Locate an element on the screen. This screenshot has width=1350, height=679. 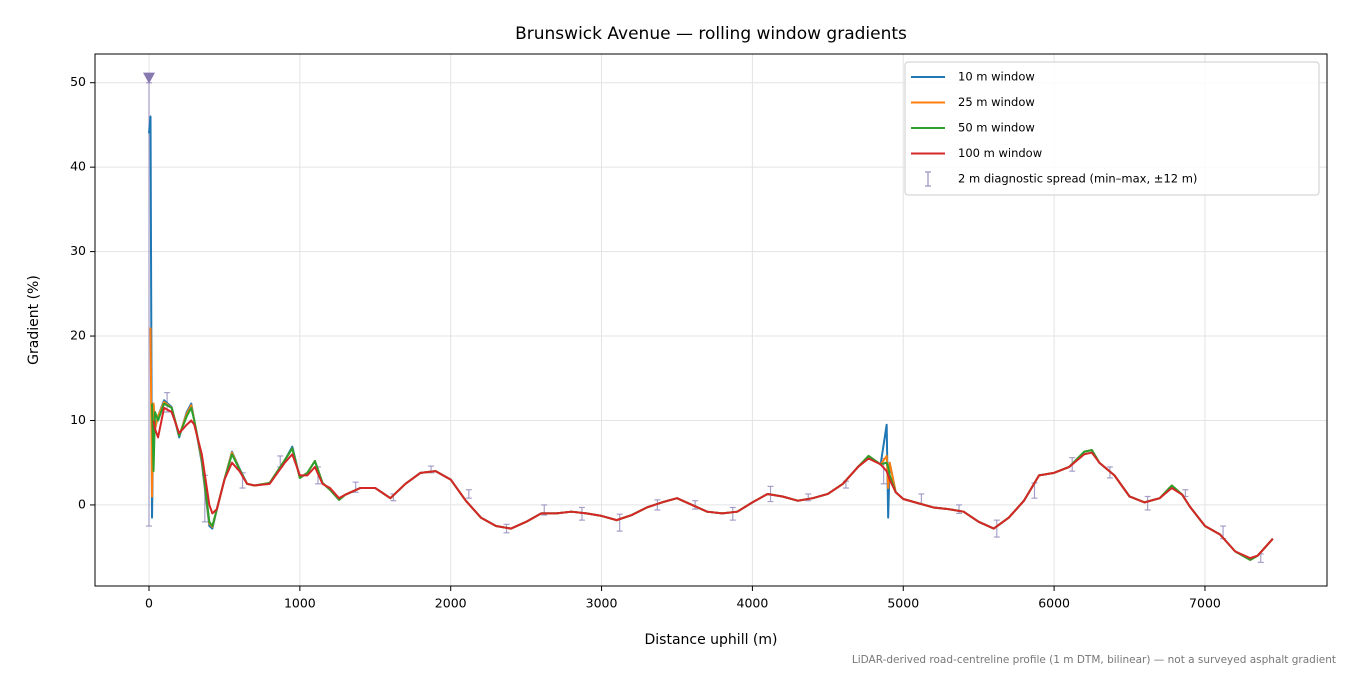
x-tick-label: 4000 is located at coordinates (753, 603).